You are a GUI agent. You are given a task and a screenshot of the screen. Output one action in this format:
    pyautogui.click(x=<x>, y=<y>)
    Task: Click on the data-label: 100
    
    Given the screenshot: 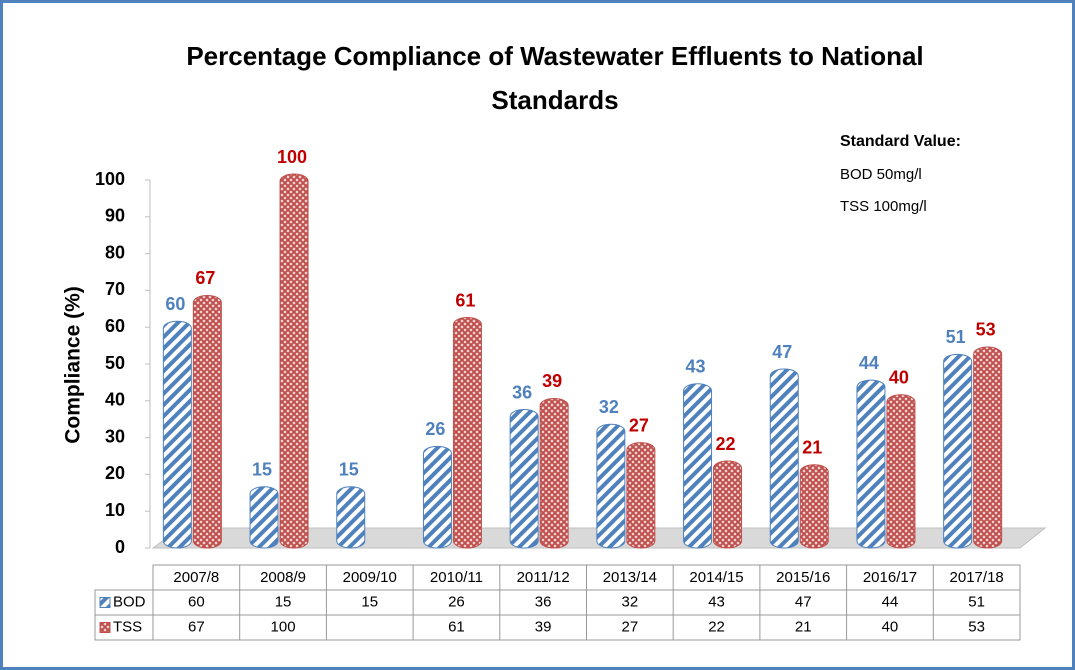 What is the action you would take?
    pyautogui.click(x=292, y=157)
    